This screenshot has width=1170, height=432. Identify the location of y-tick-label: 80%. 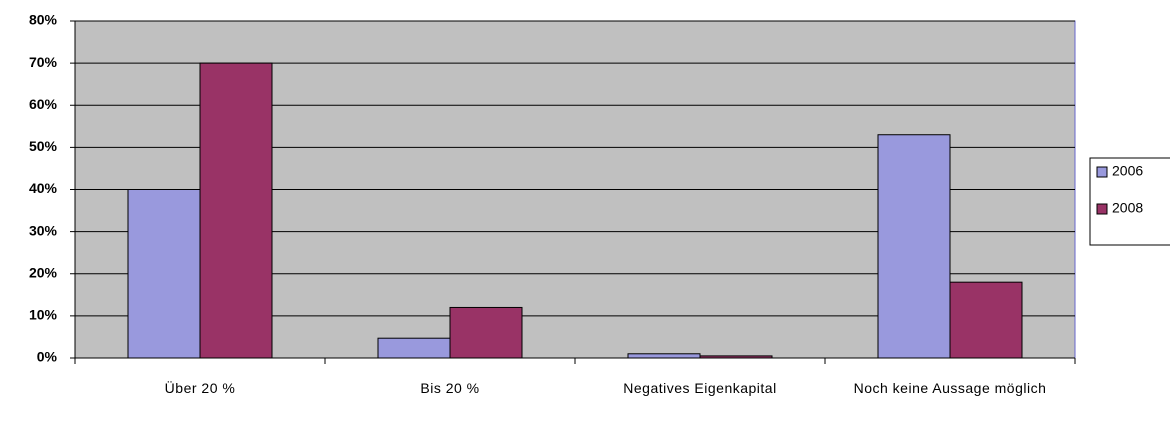
(43, 20).